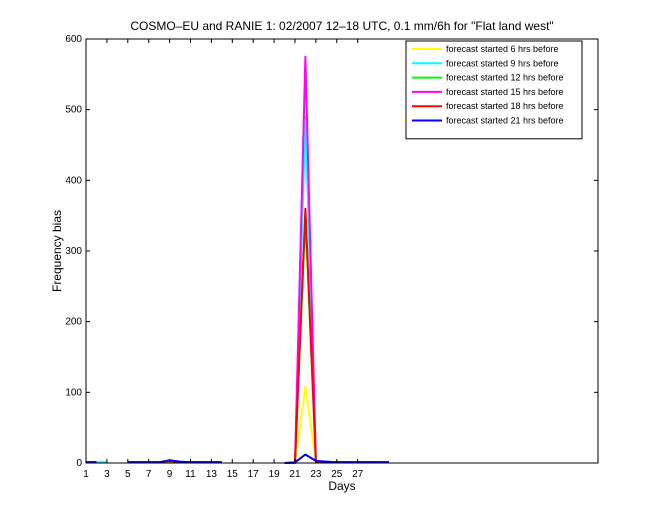 The image size is (660, 520). Describe the element at coordinates (505, 92) in the screenshot. I see `legend-label-4: forecast started 15 hrs before` at that location.